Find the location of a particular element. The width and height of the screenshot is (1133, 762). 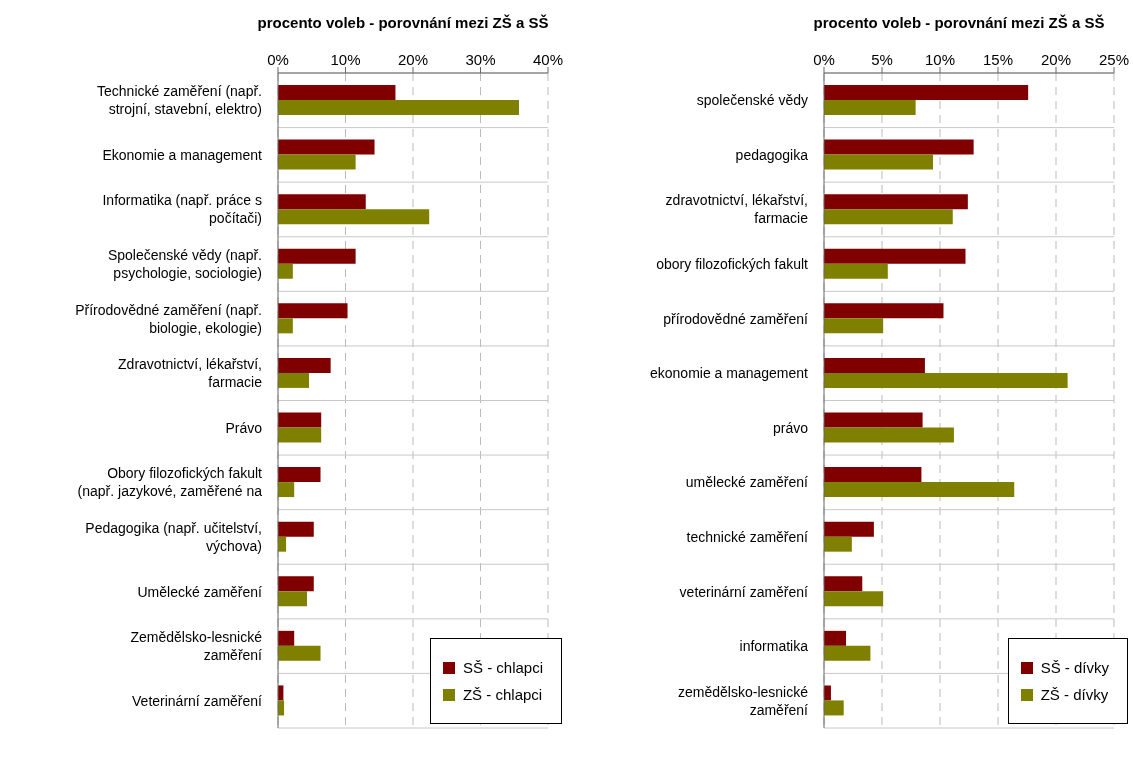

x-tick-label: 30% is located at coordinates (480, 59).